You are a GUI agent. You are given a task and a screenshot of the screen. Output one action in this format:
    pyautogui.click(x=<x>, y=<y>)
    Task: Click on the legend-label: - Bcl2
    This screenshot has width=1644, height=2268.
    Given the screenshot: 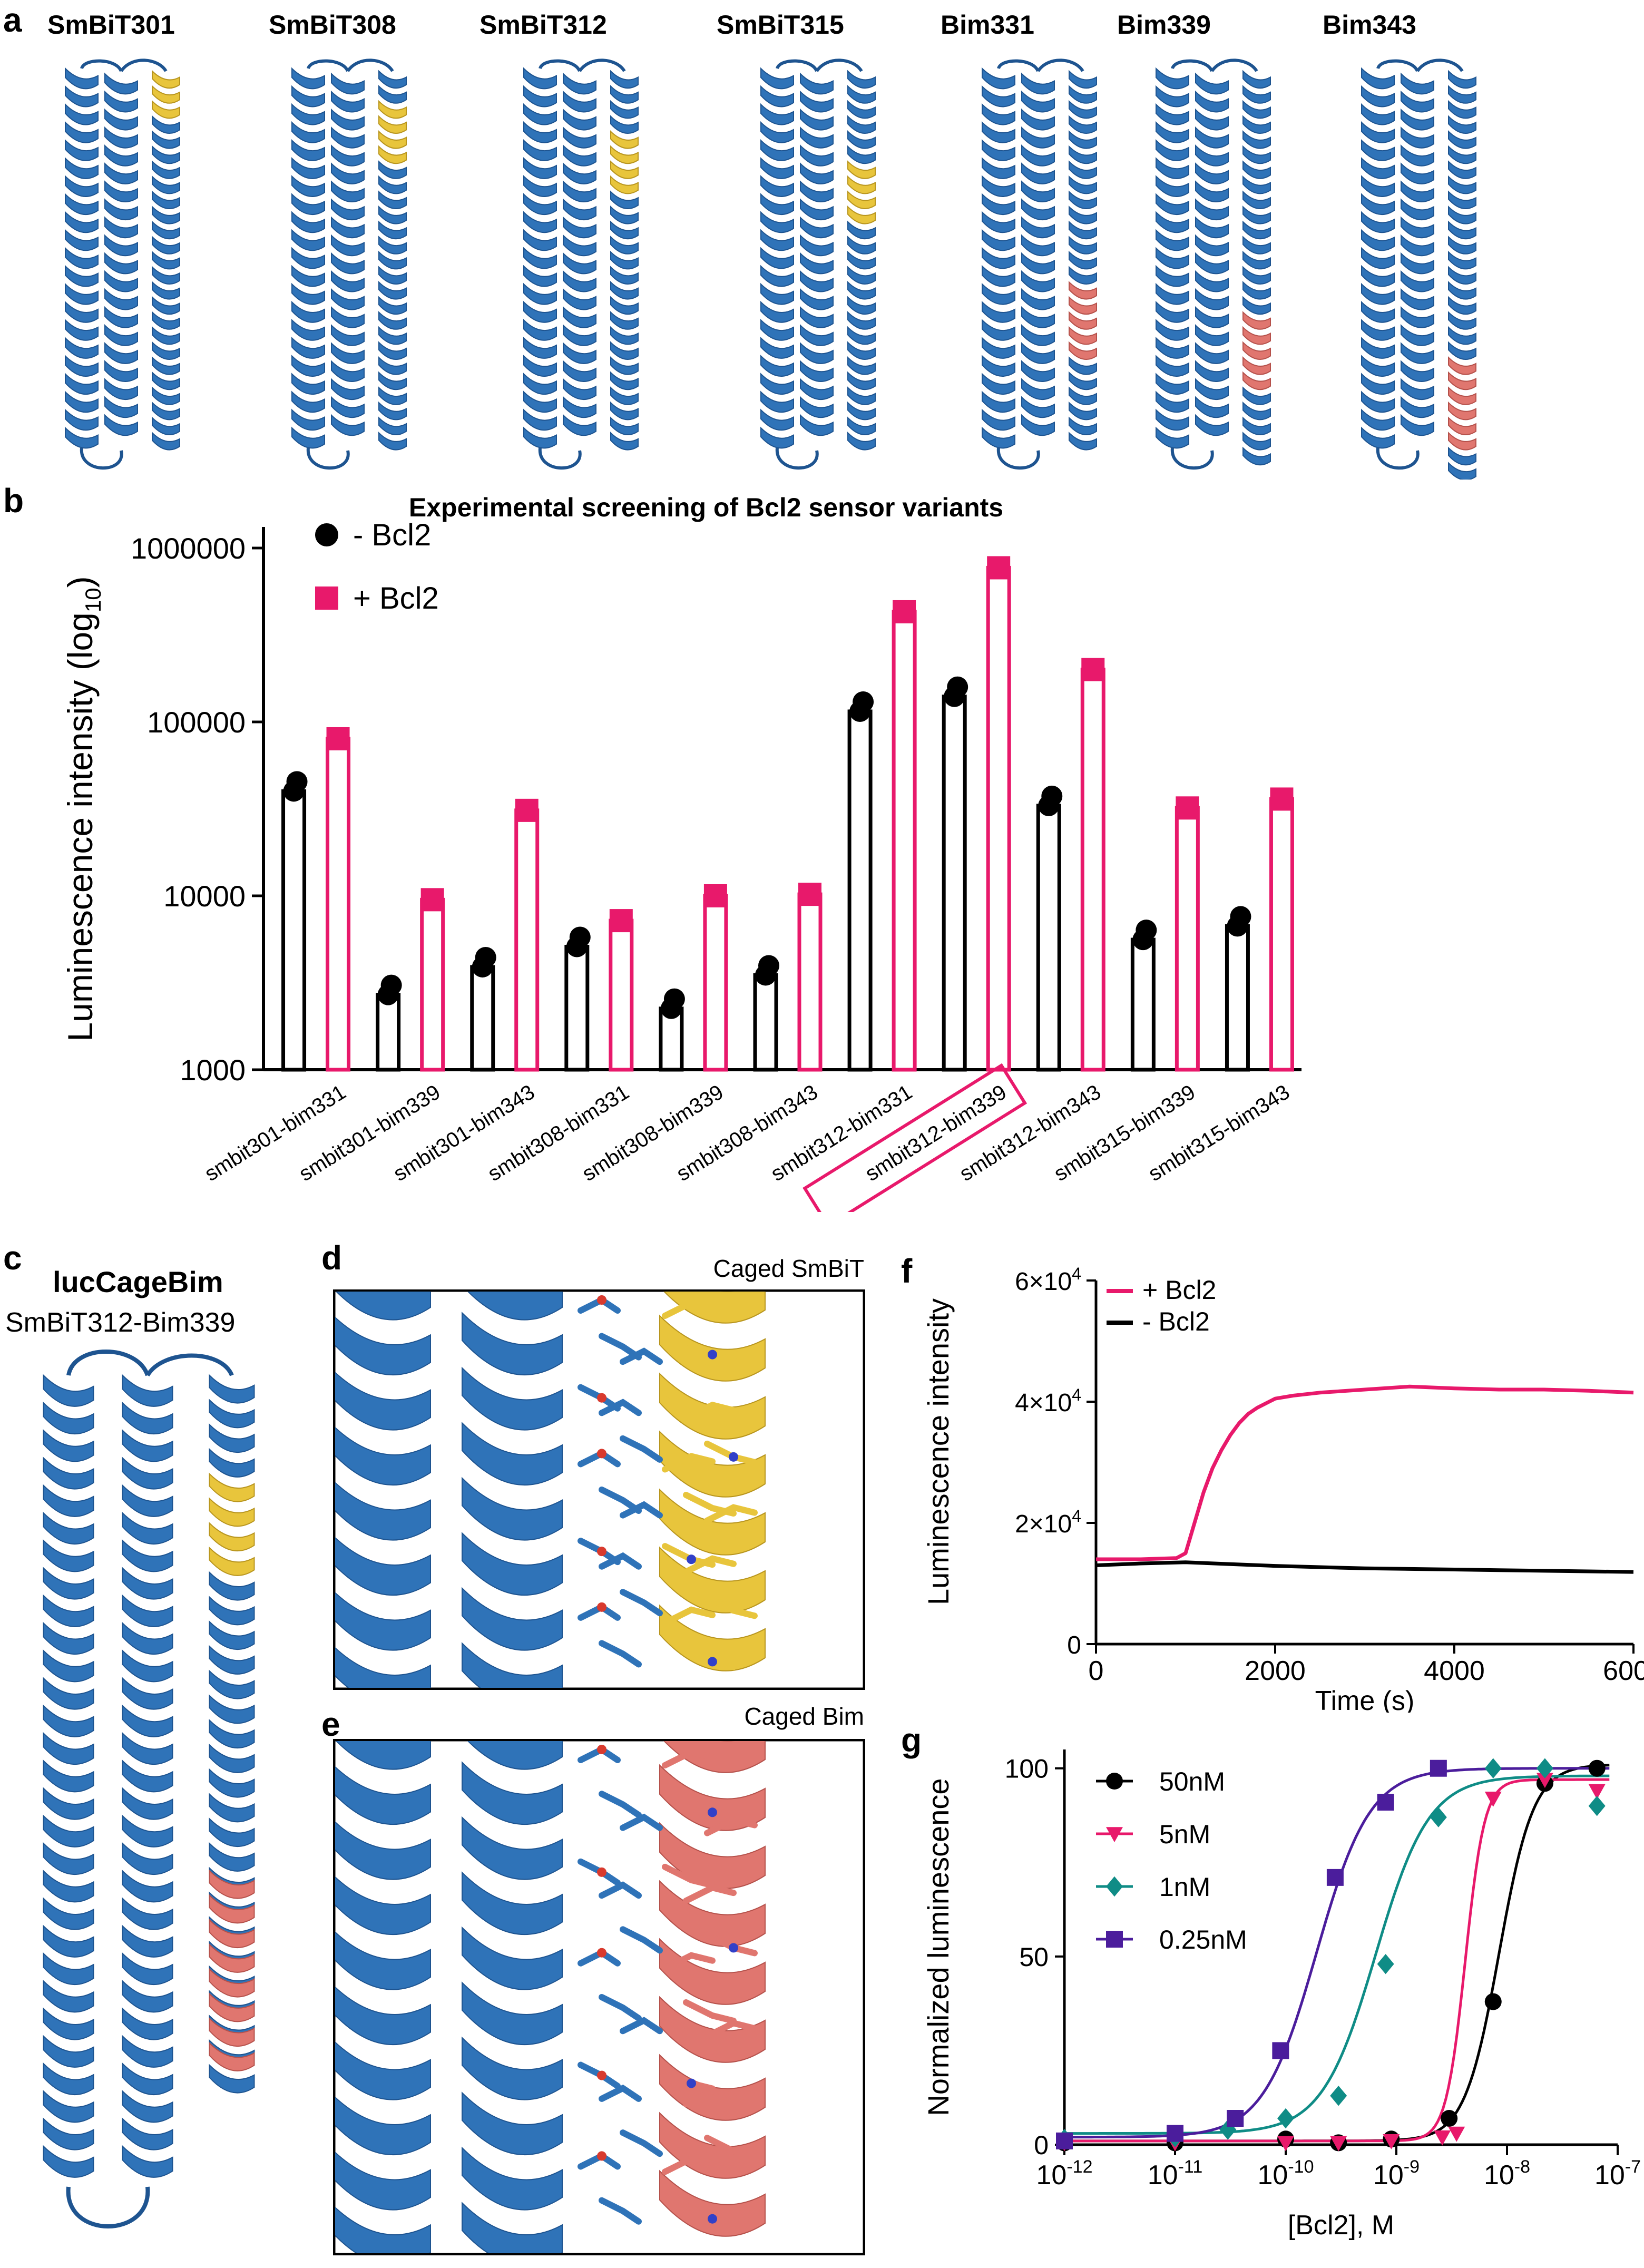 What is the action you would take?
    pyautogui.click(x=392, y=535)
    